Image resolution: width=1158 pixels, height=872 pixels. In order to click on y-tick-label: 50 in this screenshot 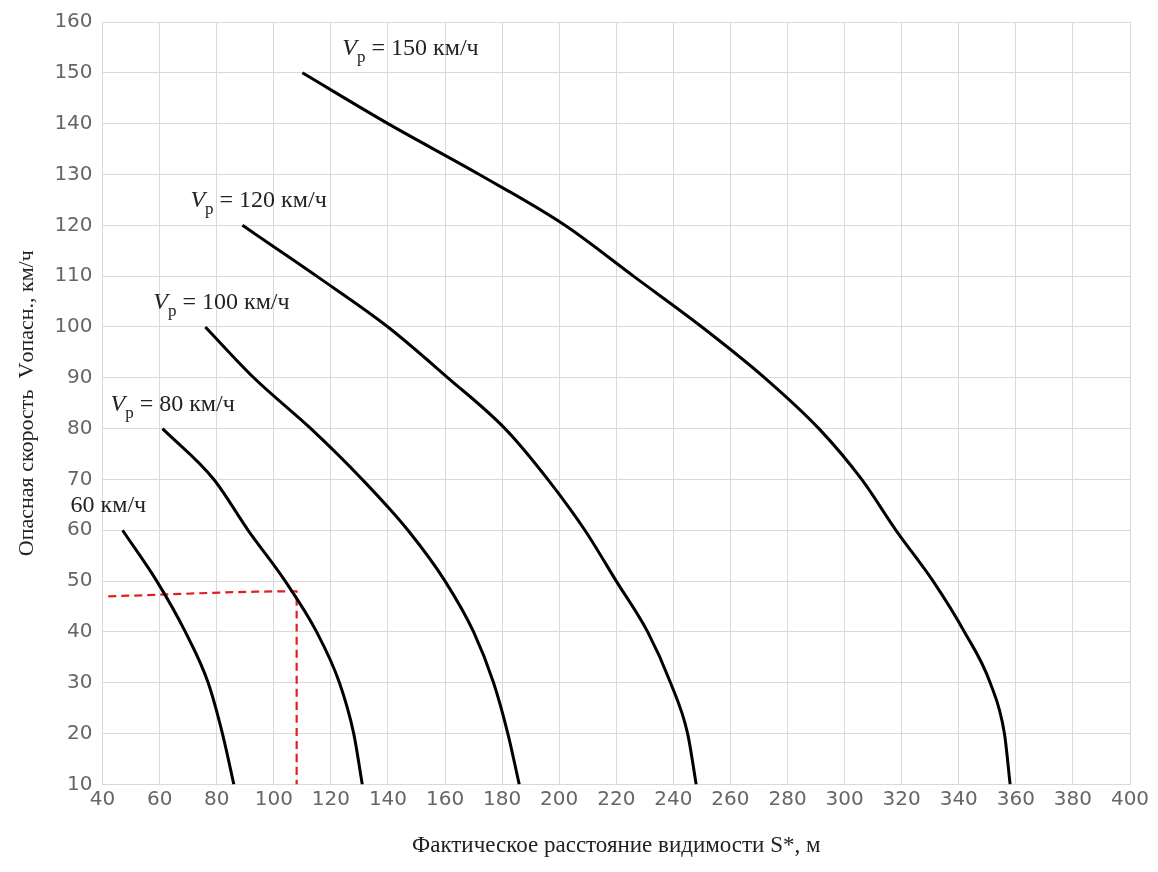, I will do `click(80, 579)`.